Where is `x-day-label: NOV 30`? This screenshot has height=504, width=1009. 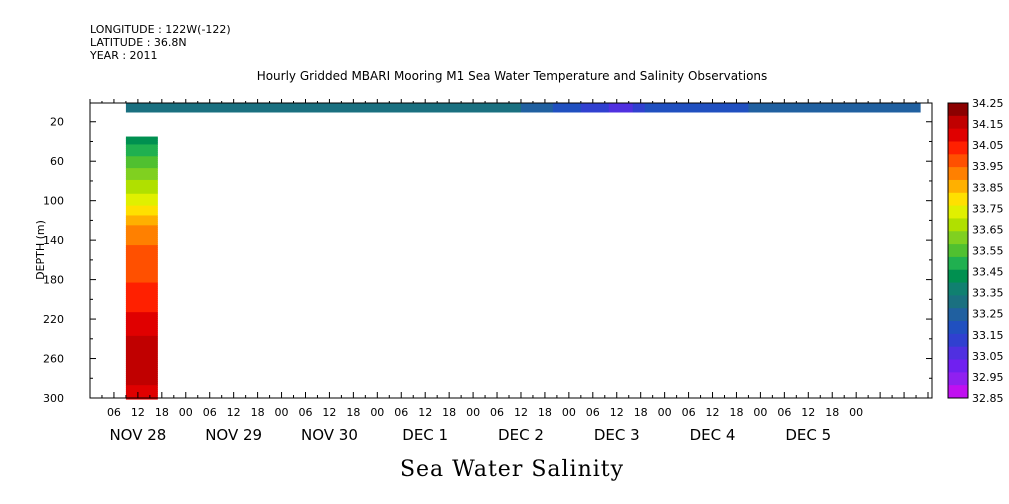 x-day-label: NOV 30 is located at coordinates (329, 435).